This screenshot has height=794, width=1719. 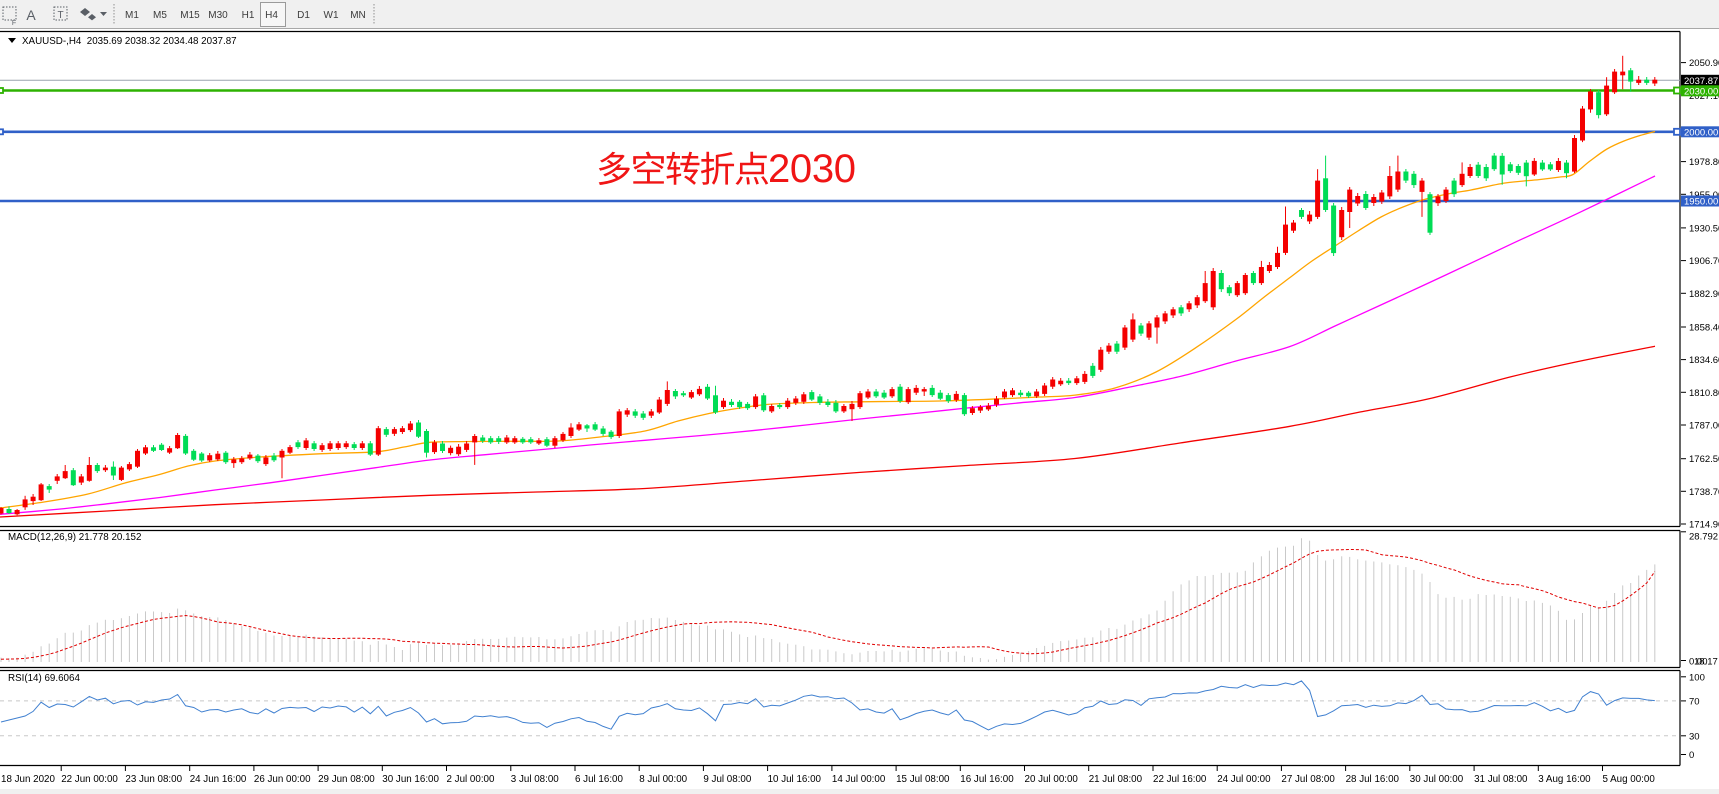 I want to click on svg-text: 5 Aug 00:00, so click(x=1629, y=779).